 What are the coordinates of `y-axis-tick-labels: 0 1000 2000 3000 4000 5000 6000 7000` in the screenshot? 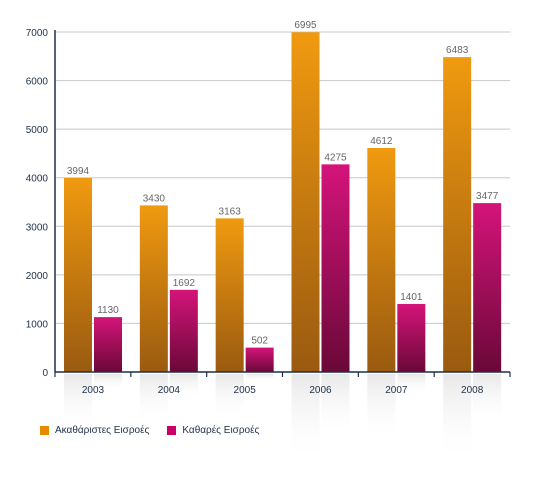 It's located at (37, 203).